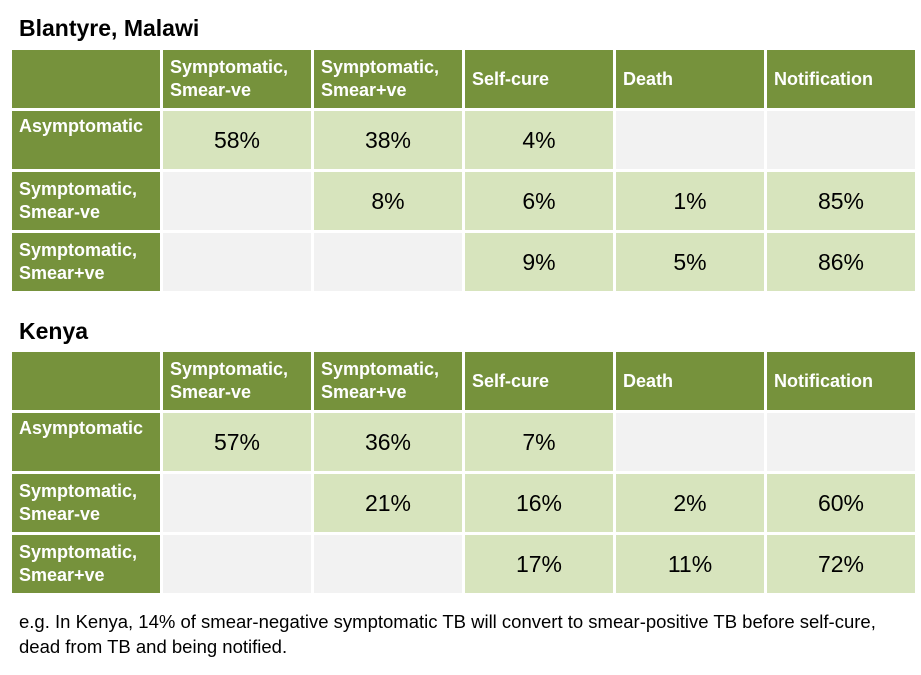  What do you see at coordinates (539, 564) in the screenshot?
I see `table-cell: 17%` at bounding box center [539, 564].